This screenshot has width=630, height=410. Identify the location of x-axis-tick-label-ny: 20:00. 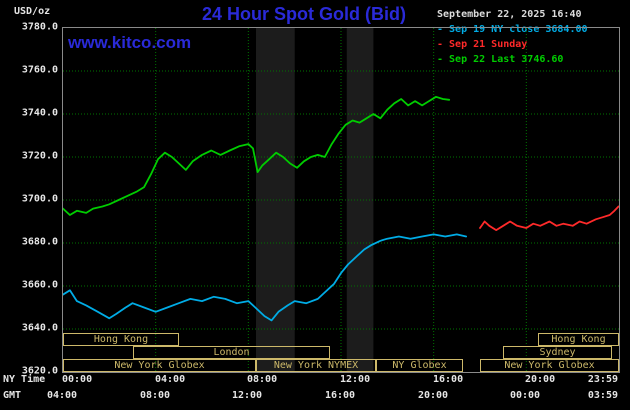
(540, 379).